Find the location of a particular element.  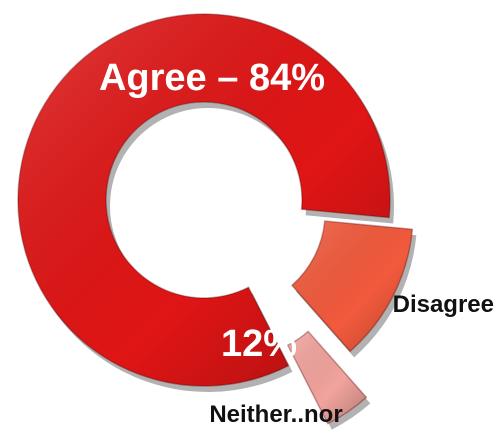

neither-slice-highlight is located at coordinates (352, 286).